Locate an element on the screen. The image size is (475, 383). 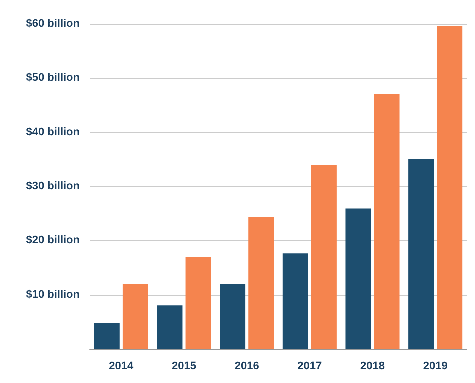
y-tick-label: $10 billion is located at coordinates (53, 294).